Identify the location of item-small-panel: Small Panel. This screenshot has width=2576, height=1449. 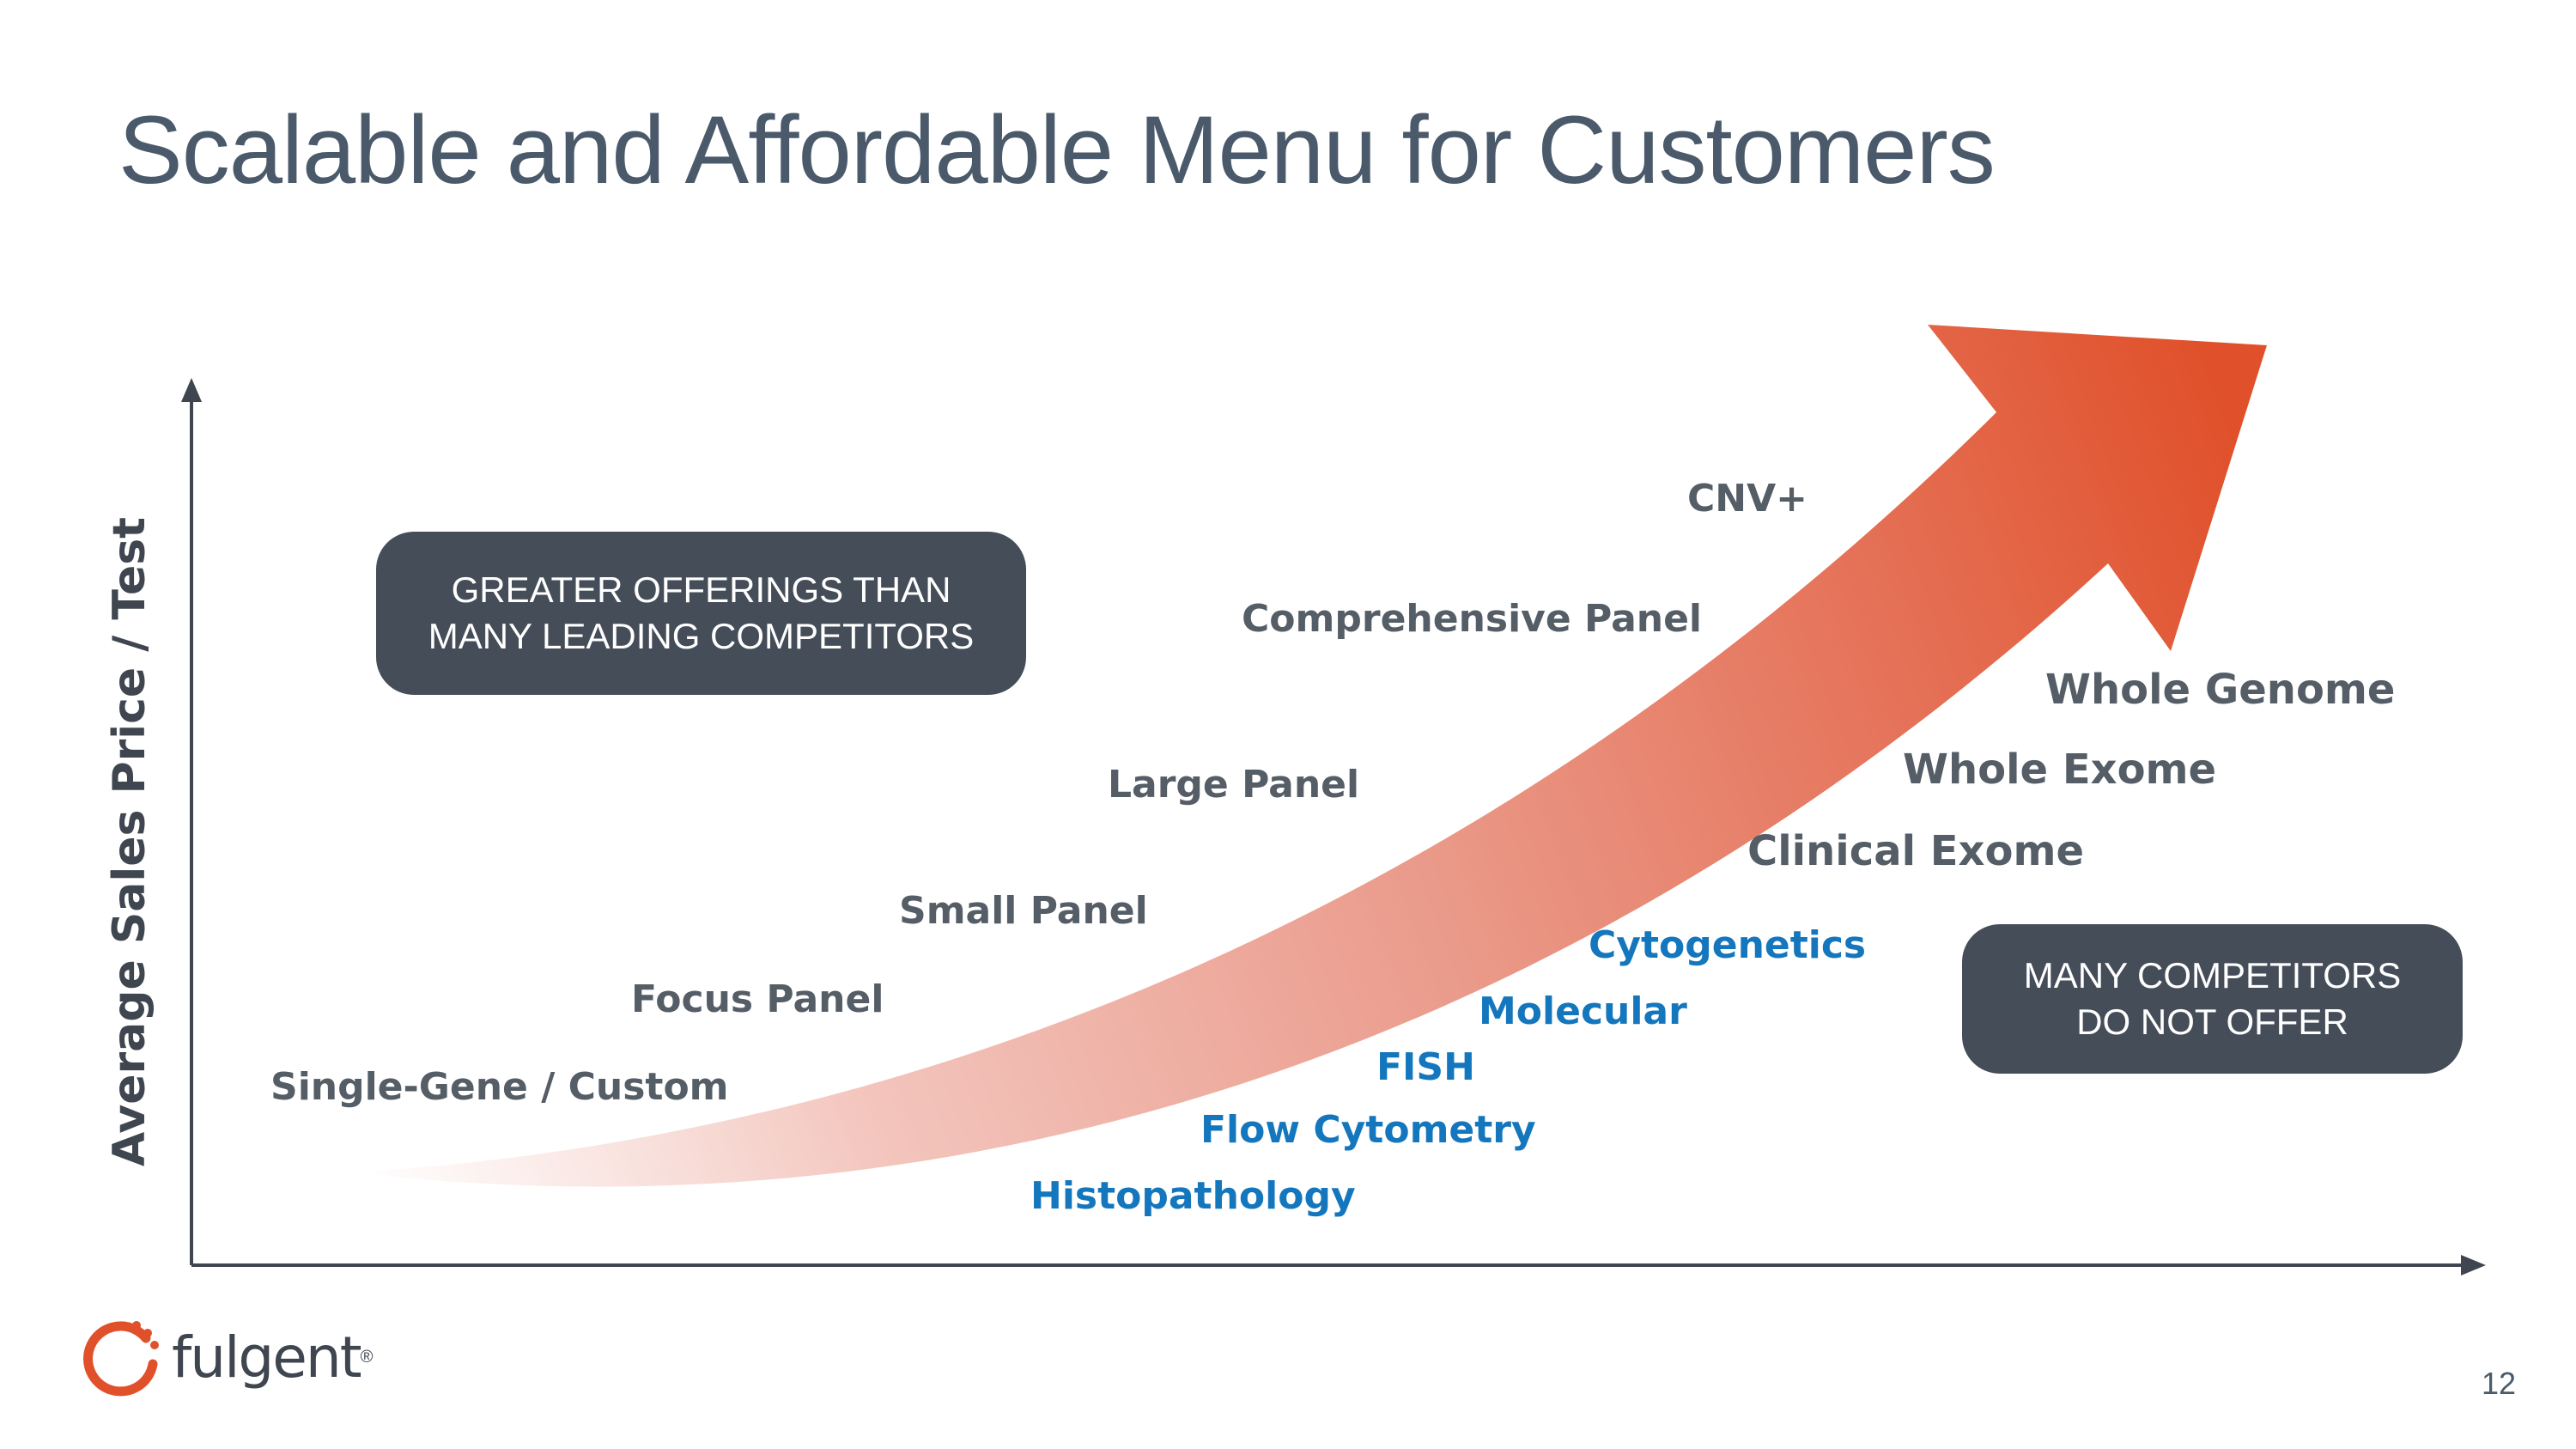
(1024, 911).